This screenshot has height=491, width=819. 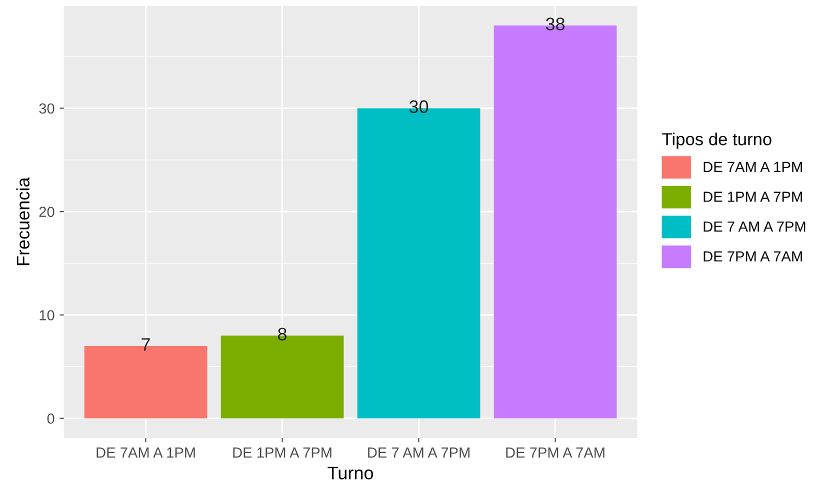 What do you see at coordinates (47, 315) in the screenshot?
I see `y-tick-label: 10` at bounding box center [47, 315].